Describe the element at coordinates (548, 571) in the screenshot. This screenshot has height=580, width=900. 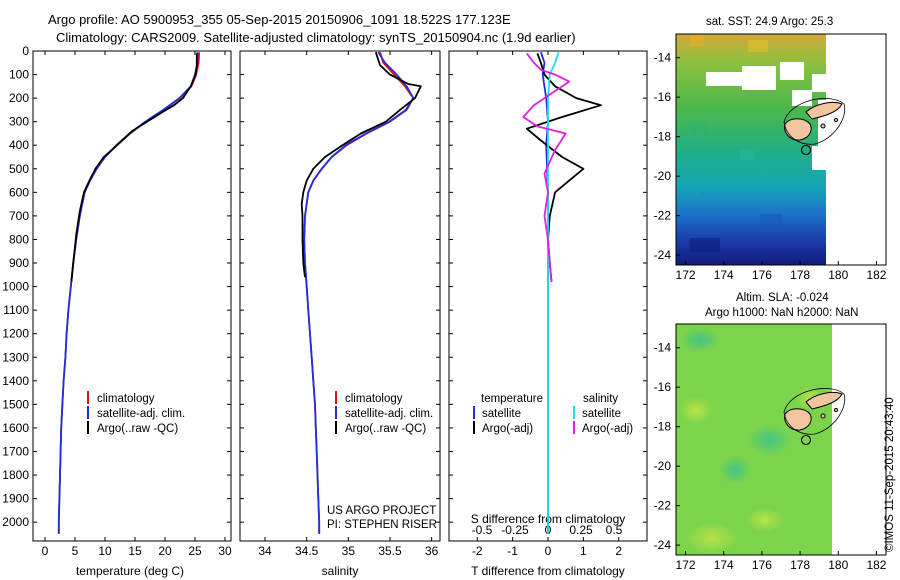
I see `x-axis-label: T difference from climatology` at that location.